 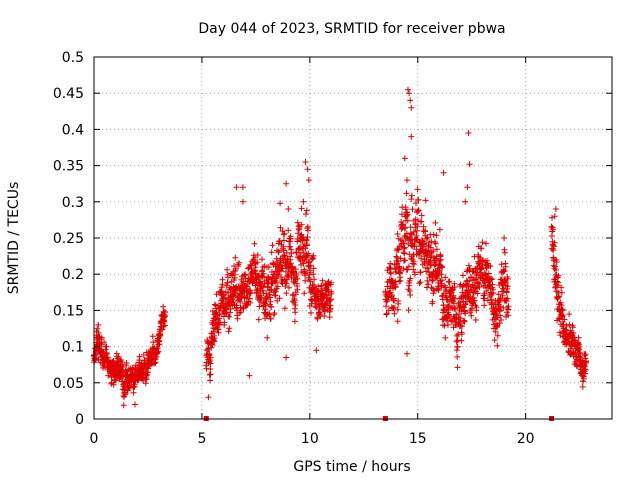 What do you see at coordinates (79, 420) in the screenshot?
I see `y-tick-label: 0` at bounding box center [79, 420].